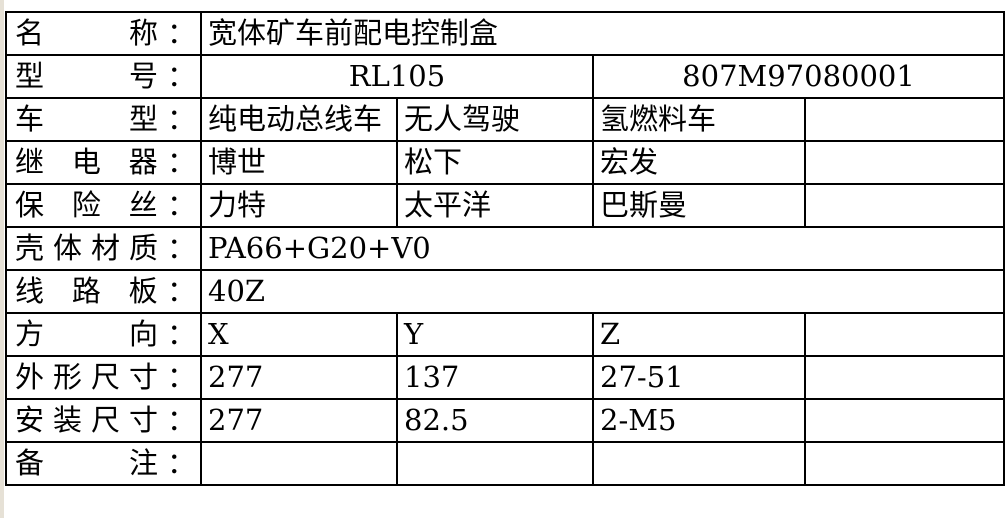 Image resolution: width=1008 pixels, height=518 pixels. I want to click on table-row: 线 路 板： 40Z, so click(505, 291).